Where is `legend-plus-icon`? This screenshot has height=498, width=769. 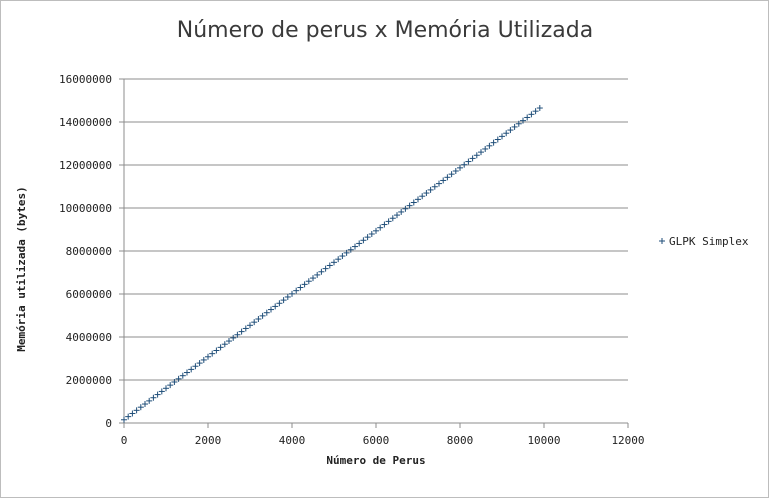 legend-plus-icon is located at coordinates (662, 241).